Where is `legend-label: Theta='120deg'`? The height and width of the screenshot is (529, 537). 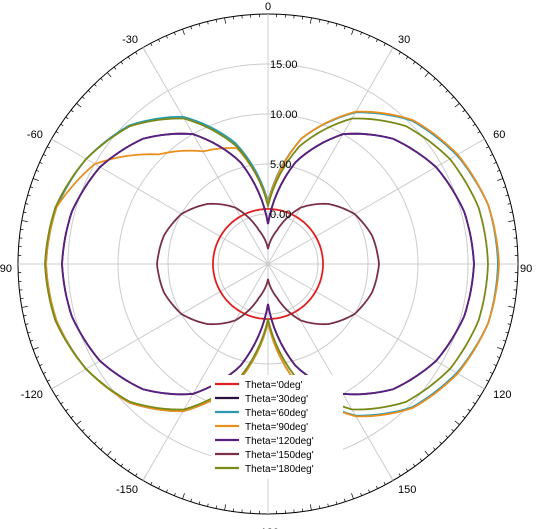 legend-label: Theta='120deg' is located at coordinates (279, 441).